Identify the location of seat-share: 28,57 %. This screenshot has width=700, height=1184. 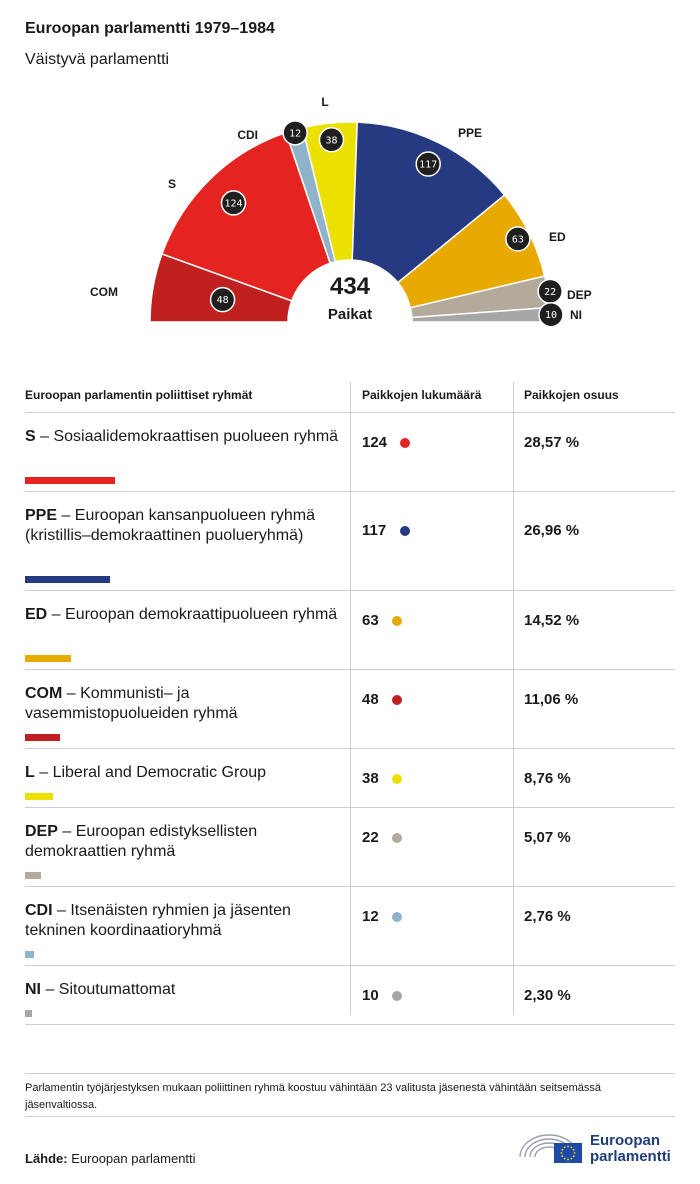
(552, 442).